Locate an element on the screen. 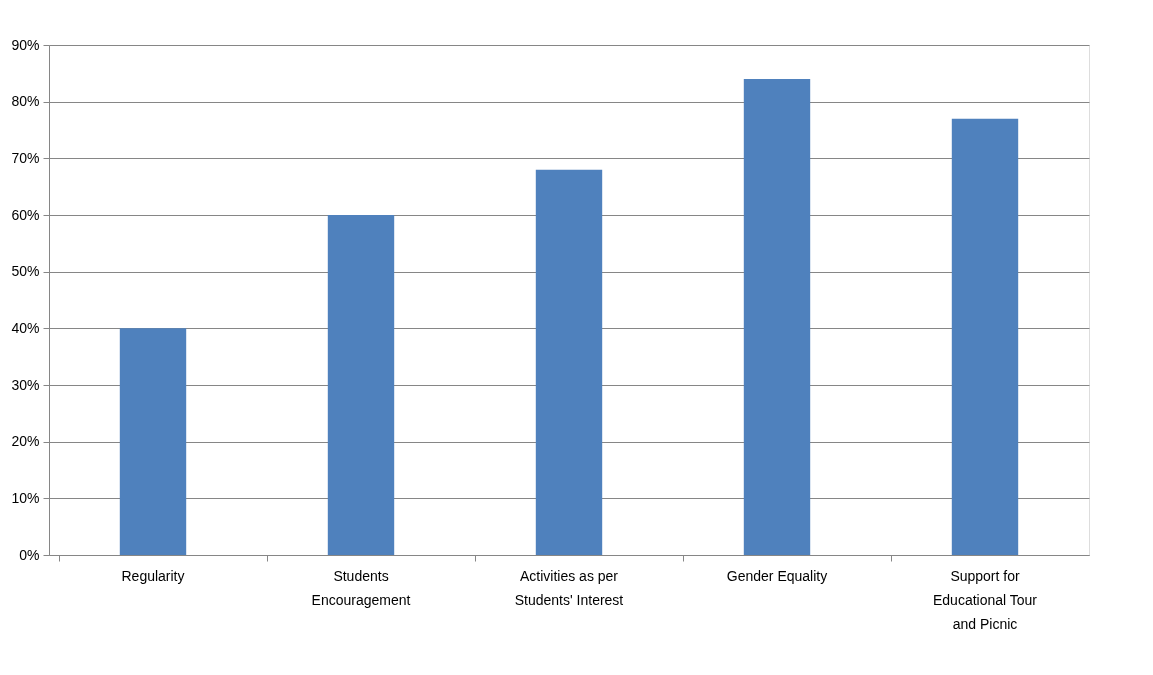  x-tick-label: Gender Equality is located at coordinates (777, 575).